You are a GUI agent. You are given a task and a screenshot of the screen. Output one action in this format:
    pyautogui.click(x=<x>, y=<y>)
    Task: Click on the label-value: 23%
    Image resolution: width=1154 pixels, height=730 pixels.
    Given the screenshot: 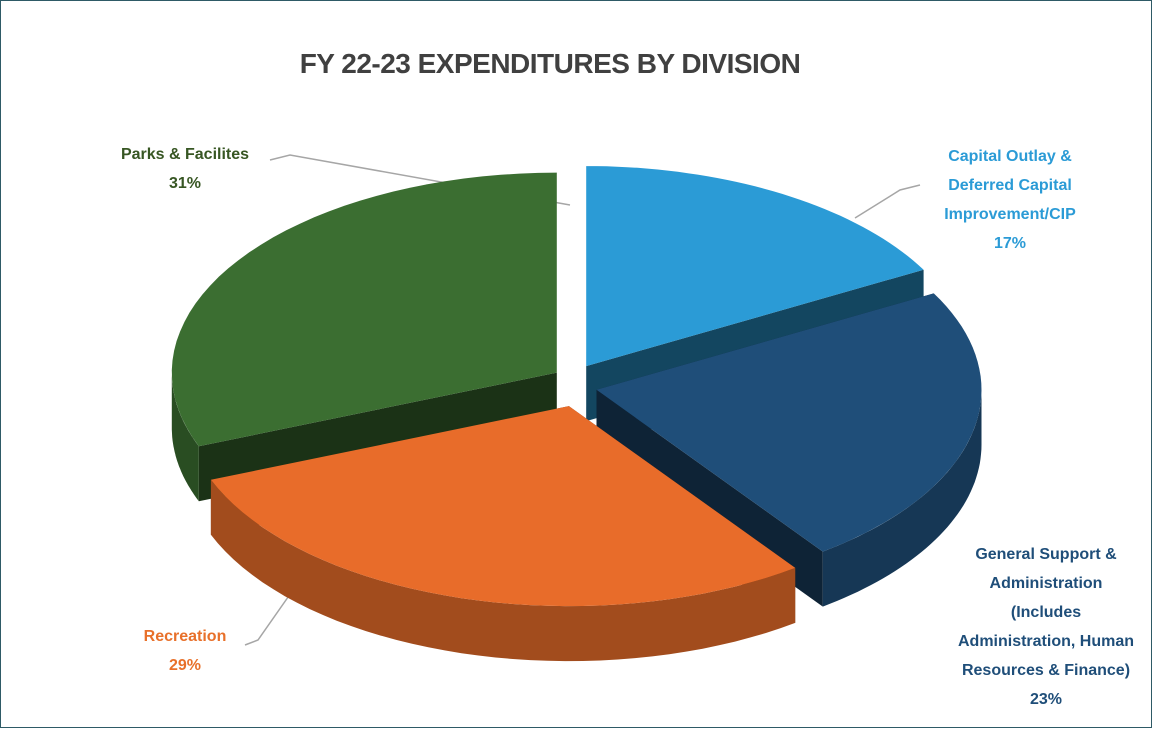 What is the action you would take?
    pyautogui.click(x=1046, y=699)
    